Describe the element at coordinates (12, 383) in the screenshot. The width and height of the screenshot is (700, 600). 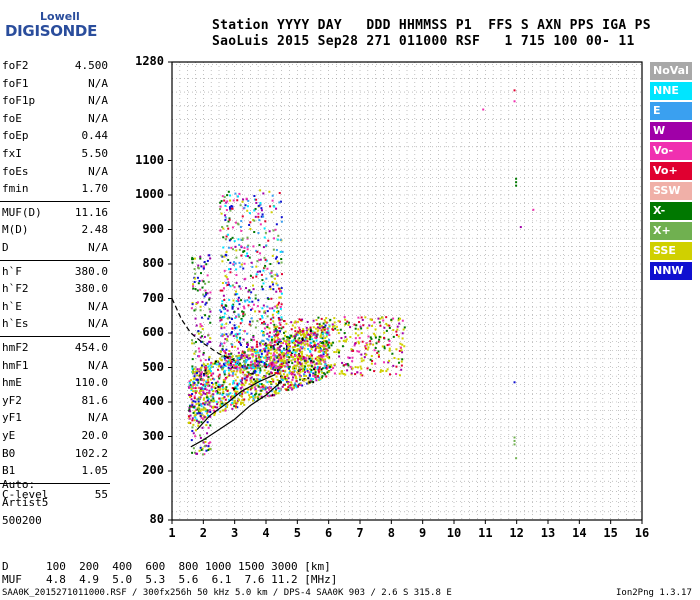
I see `param-key: hmE` at that location.